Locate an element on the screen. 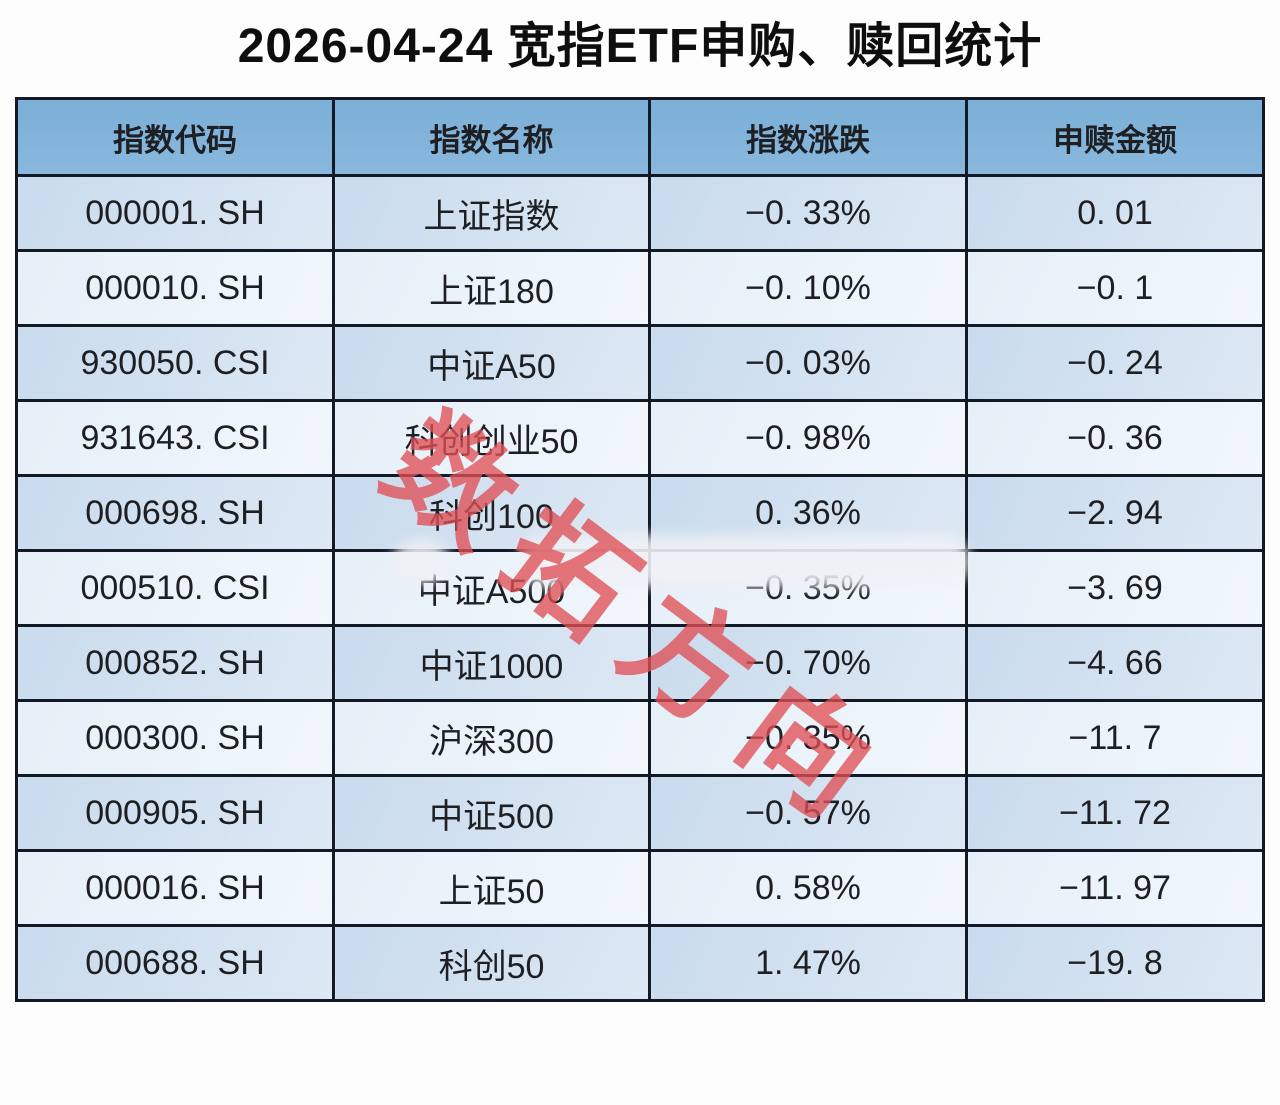  code-cell: 000698. SH is located at coordinates (175, 513).